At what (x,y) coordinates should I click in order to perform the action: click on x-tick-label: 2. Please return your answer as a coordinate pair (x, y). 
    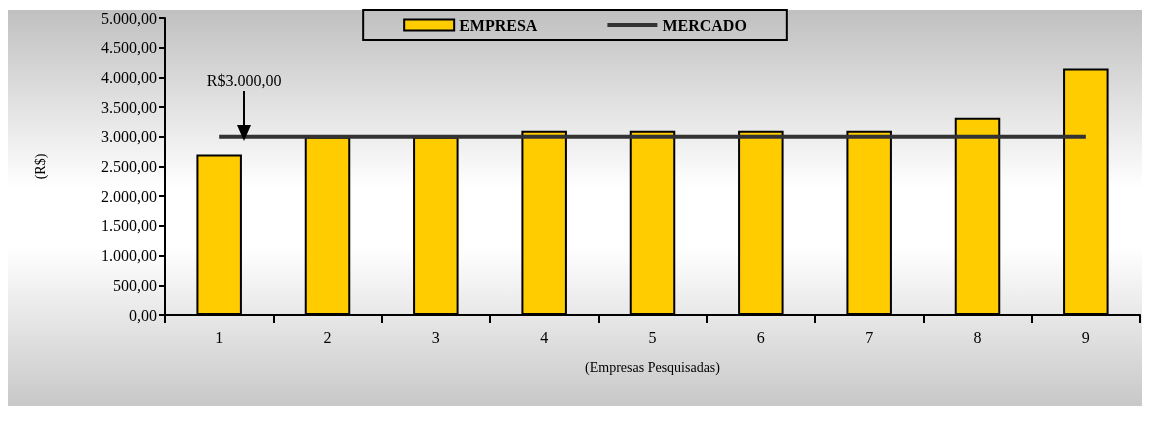
    Looking at the image, I should click on (327, 337).